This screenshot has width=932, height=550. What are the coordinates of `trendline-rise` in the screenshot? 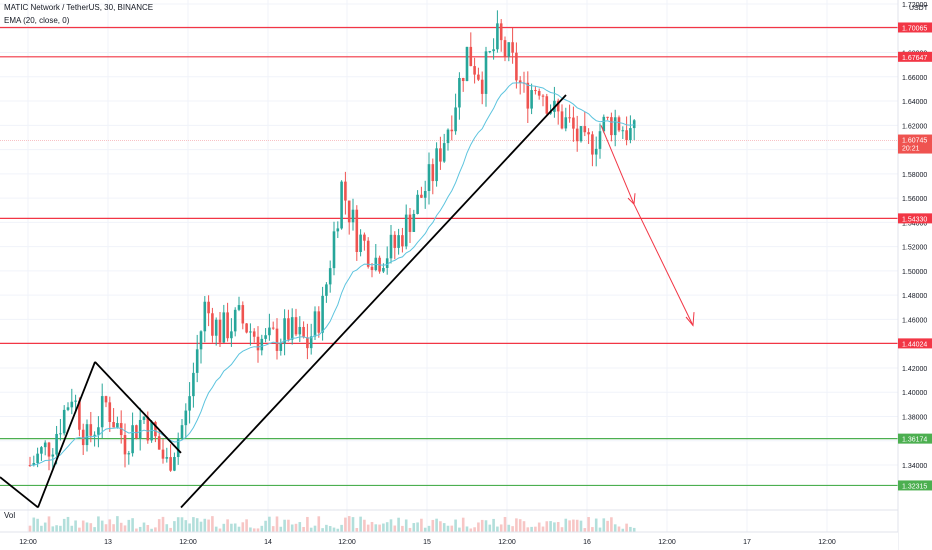 It's located at (66, 434).